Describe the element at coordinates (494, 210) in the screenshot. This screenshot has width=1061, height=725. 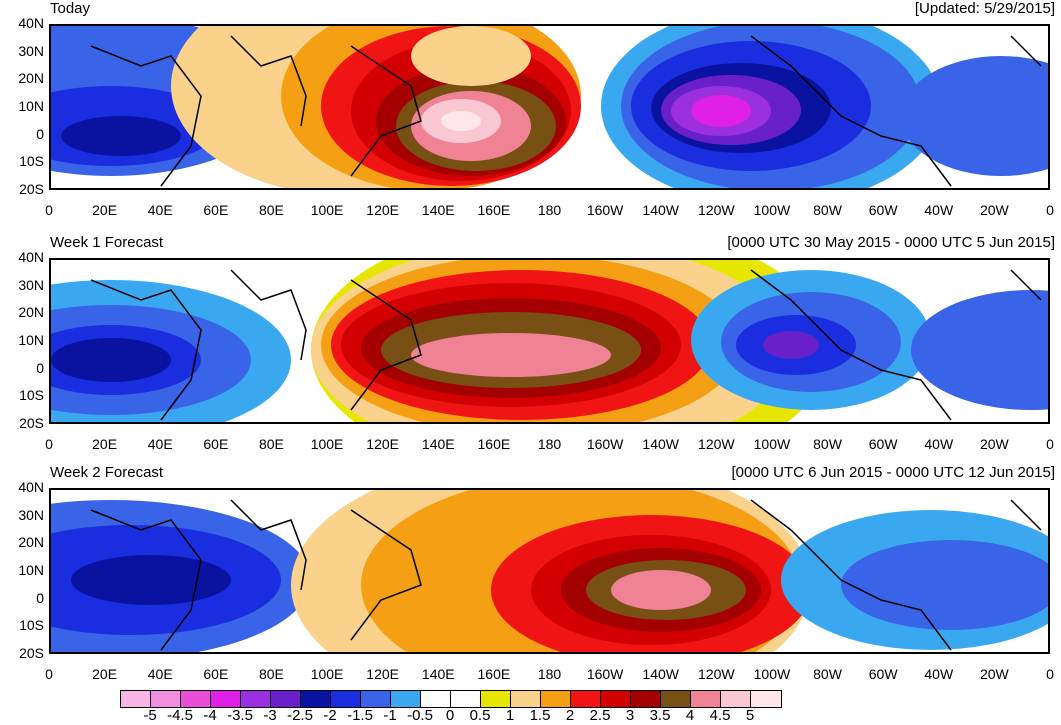
I see `lon-label: 160E` at that location.